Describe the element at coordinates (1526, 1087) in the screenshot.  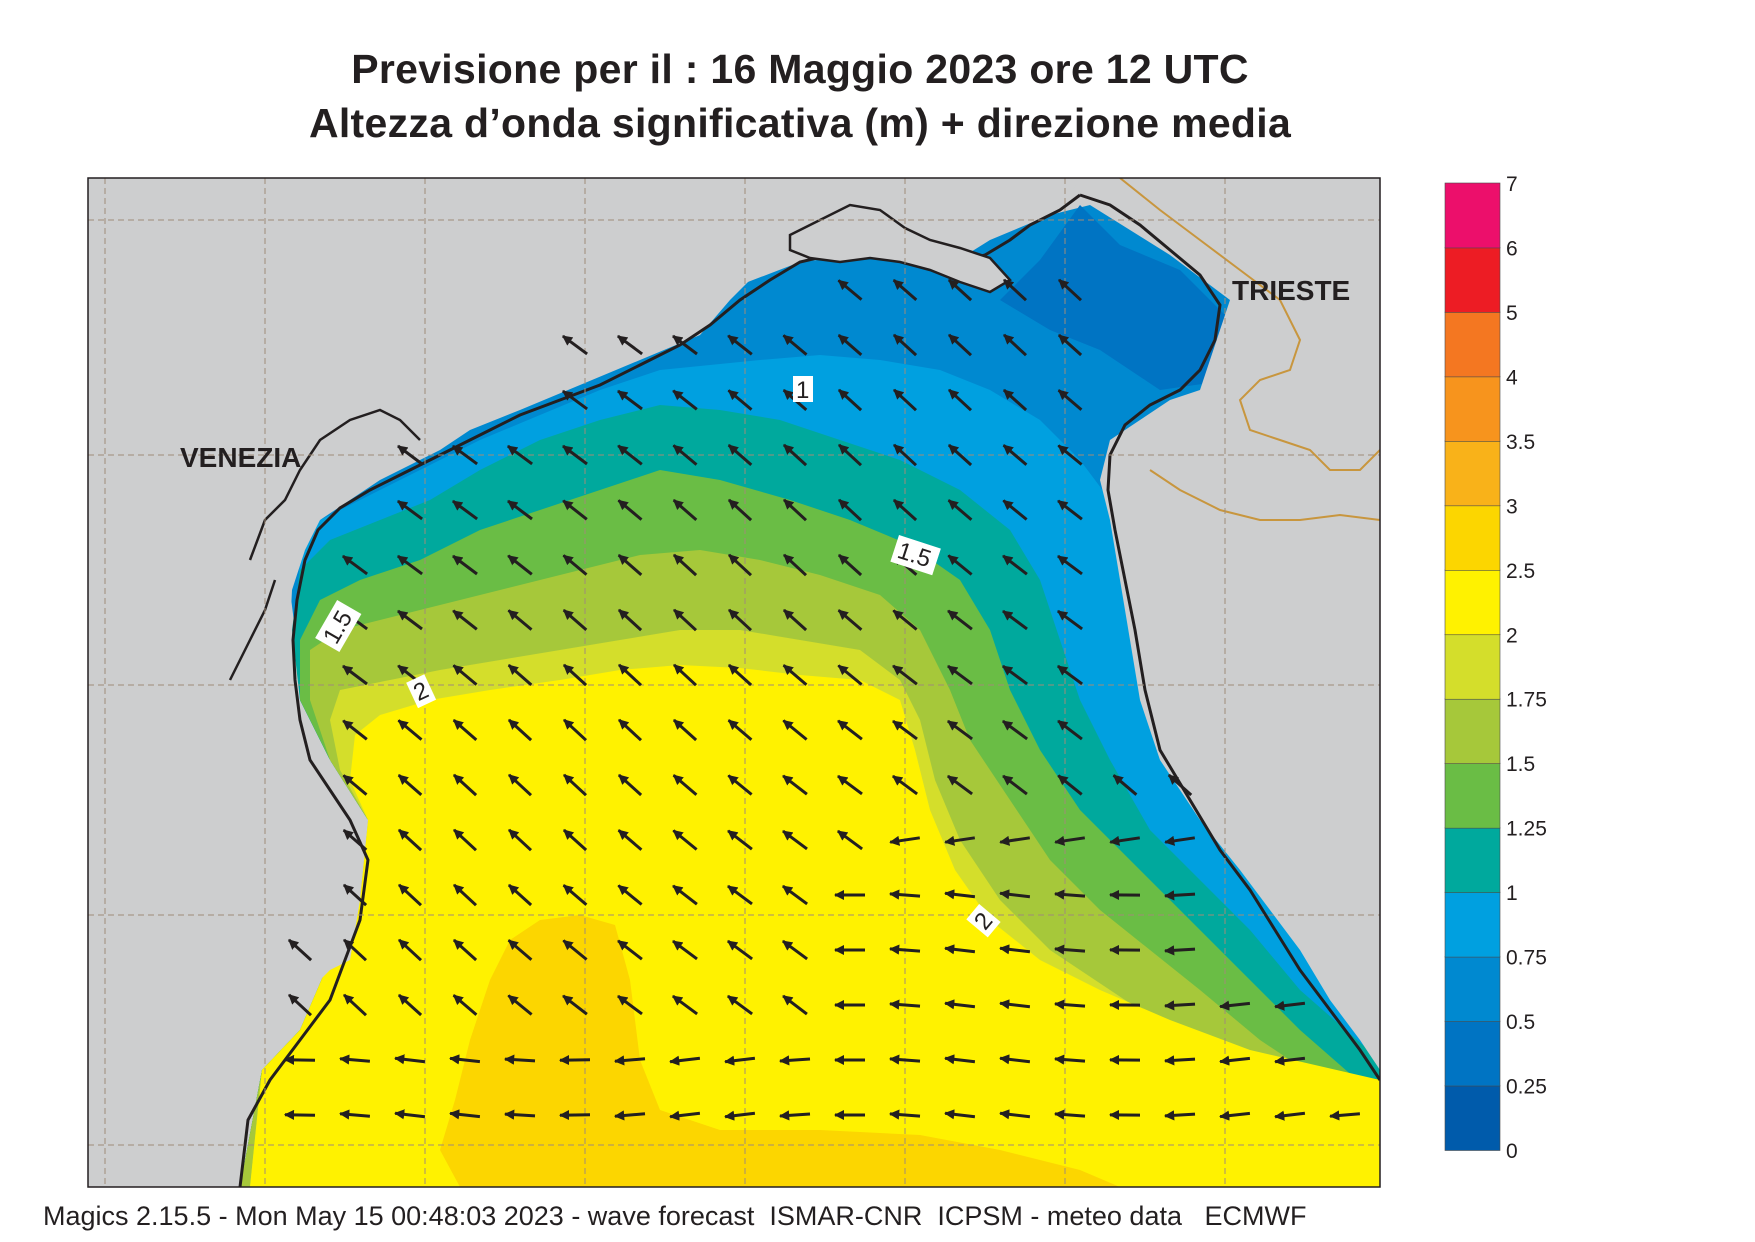
I see `colorbar-tick-label: 0.25` at that location.